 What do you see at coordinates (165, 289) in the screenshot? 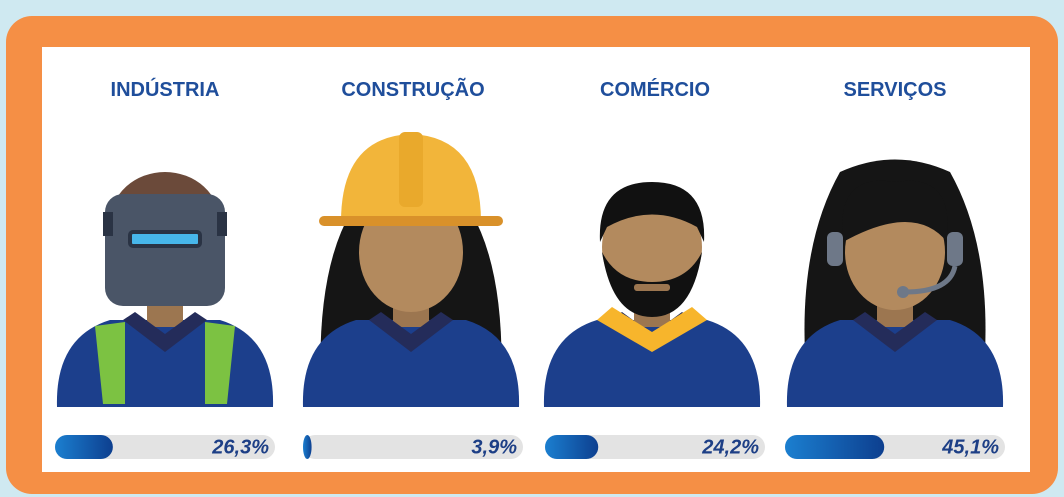
I see `figure-industry` at bounding box center [165, 289].